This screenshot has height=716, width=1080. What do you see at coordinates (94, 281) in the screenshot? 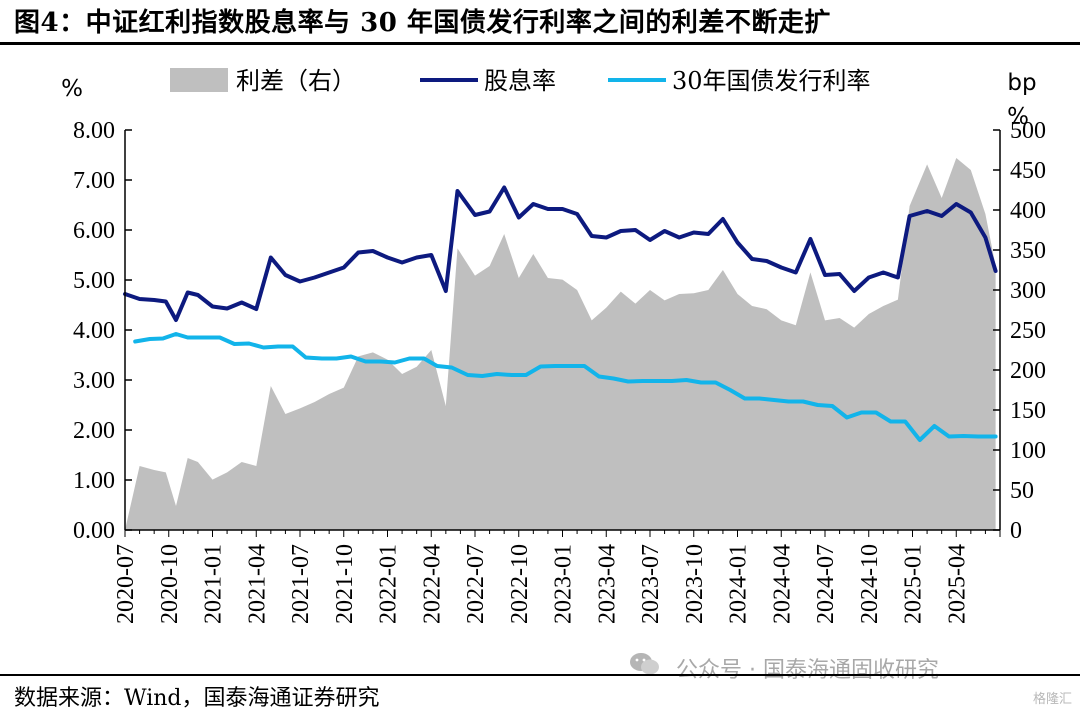
I see `left-tick-label: 5.00` at bounding box center [94, 281].